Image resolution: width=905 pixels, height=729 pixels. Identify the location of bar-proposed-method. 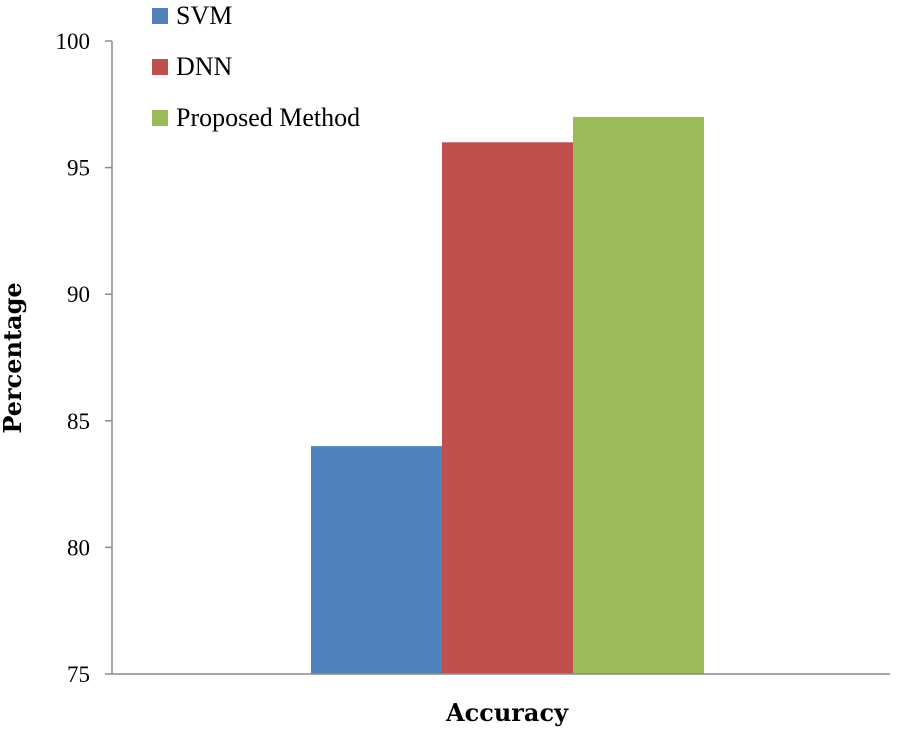
(638, 395).